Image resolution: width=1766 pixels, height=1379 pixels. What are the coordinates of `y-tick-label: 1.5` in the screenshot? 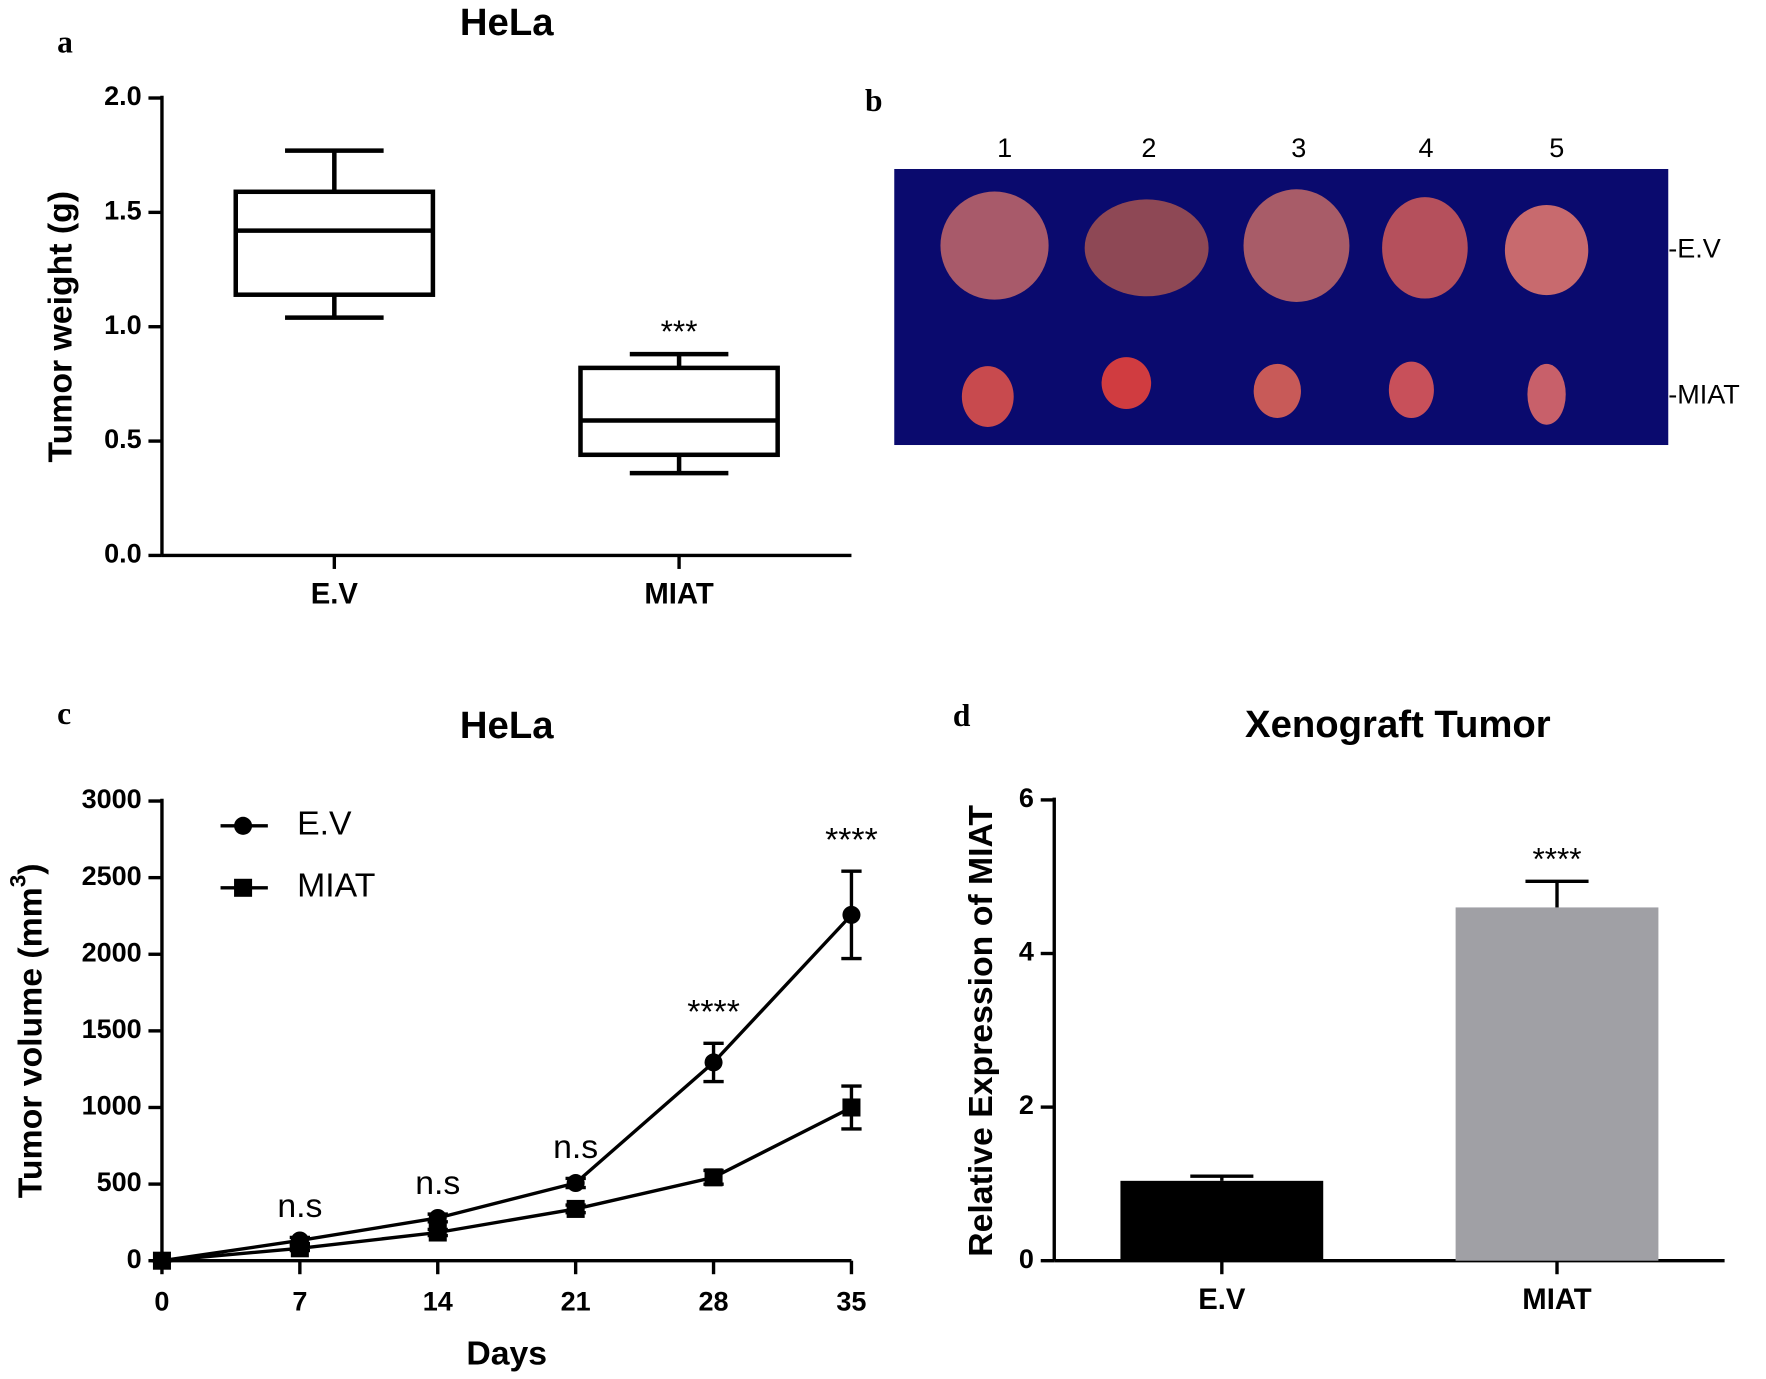 It's located at (123, 211).